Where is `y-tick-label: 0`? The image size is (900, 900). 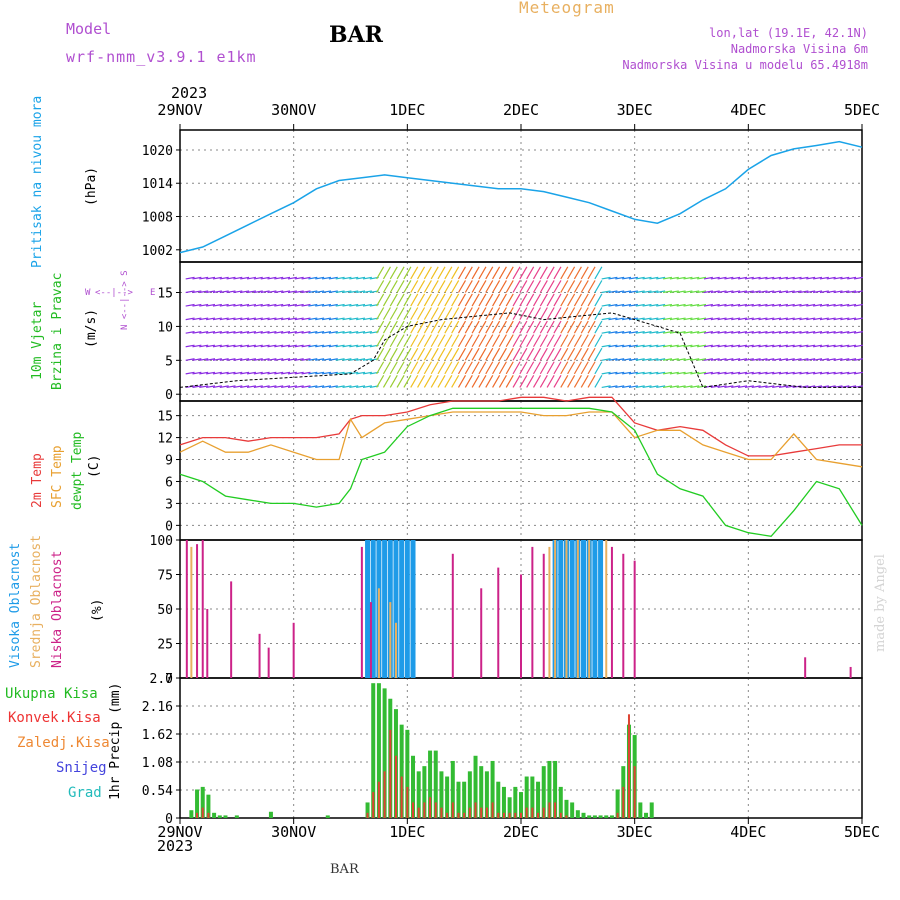 y-tick-label: 0 is located at coordinates (169, 395).